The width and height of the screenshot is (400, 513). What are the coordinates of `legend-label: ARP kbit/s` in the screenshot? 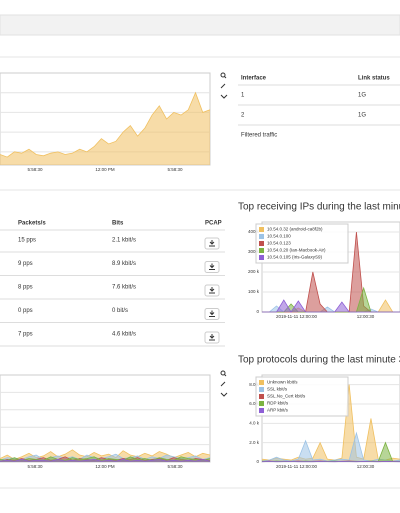 It's located at (278, 410).